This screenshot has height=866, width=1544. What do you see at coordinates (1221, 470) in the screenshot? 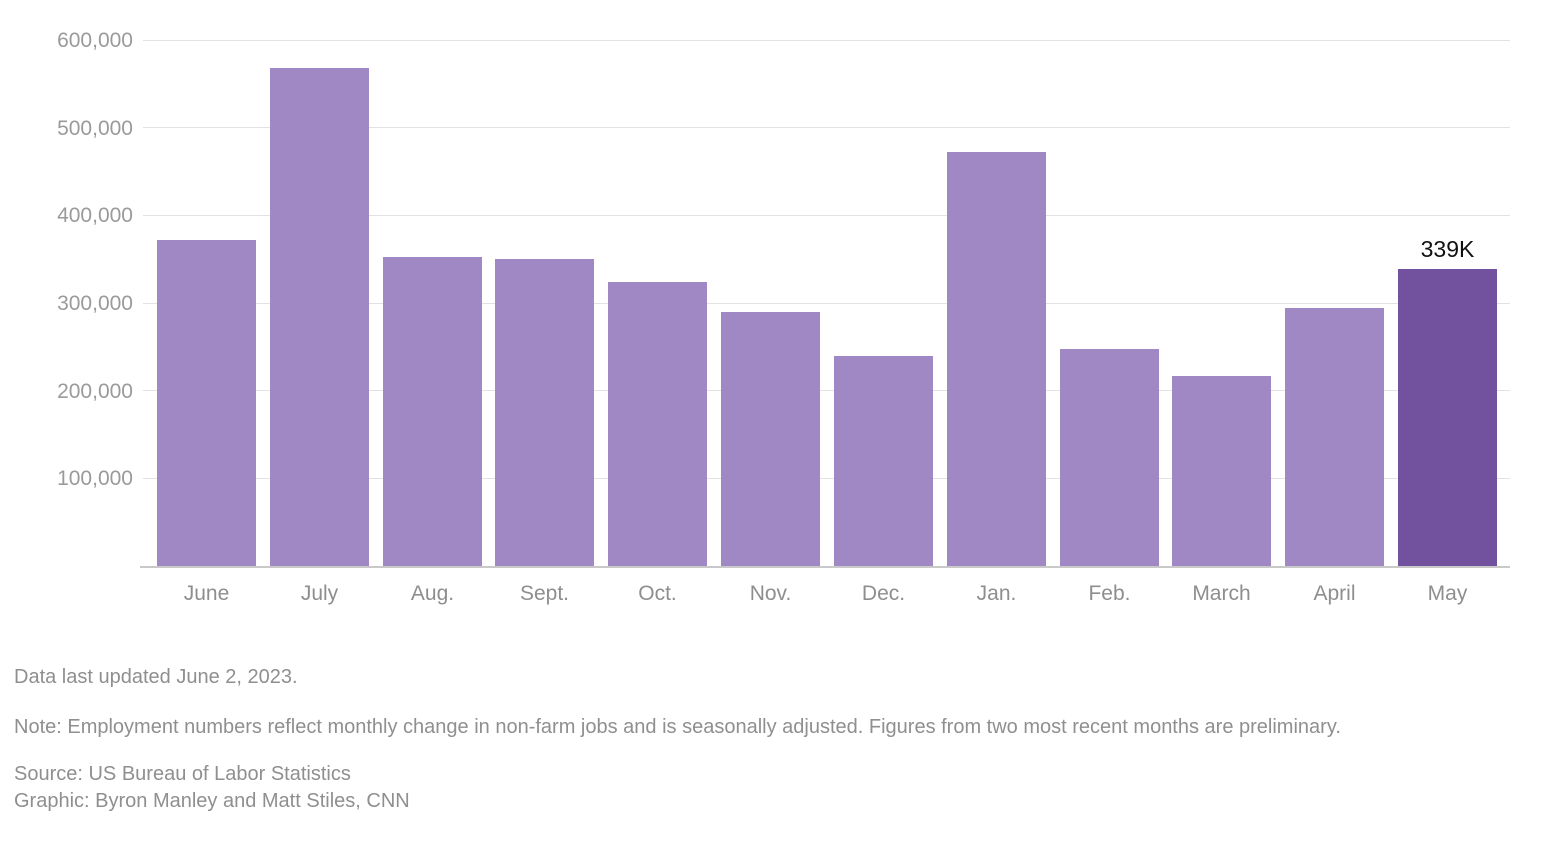
I see `bar-march` at bounding box center [1221, 470].